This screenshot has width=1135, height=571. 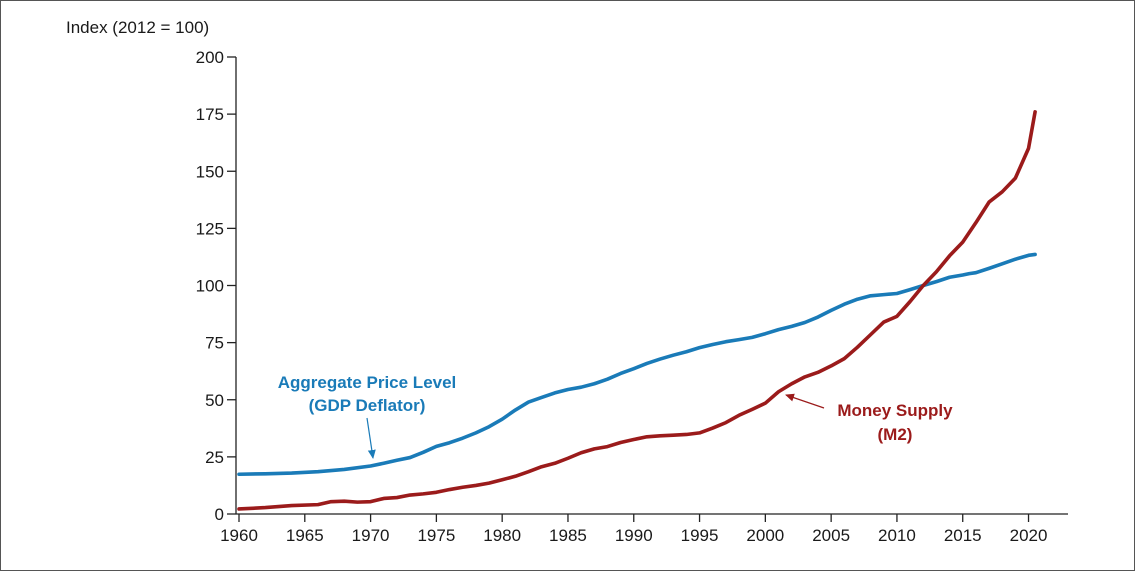 What do you see at coordinates (367, 382) in the screenshot?
I see `annotation-price-line1: Aggregate Price Level` at bounding box center [367, 382].